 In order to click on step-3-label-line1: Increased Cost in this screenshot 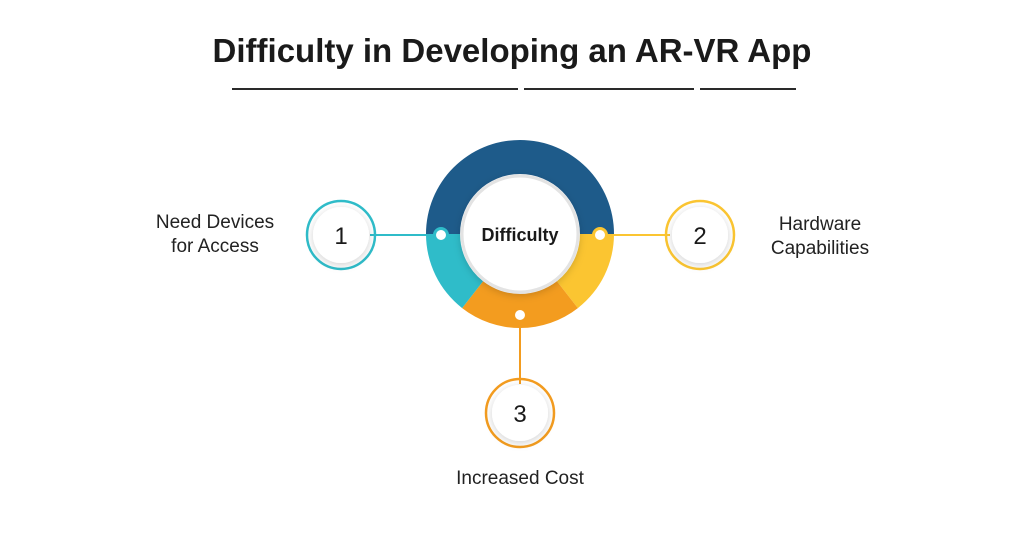, I will do `click(520, 478)`.